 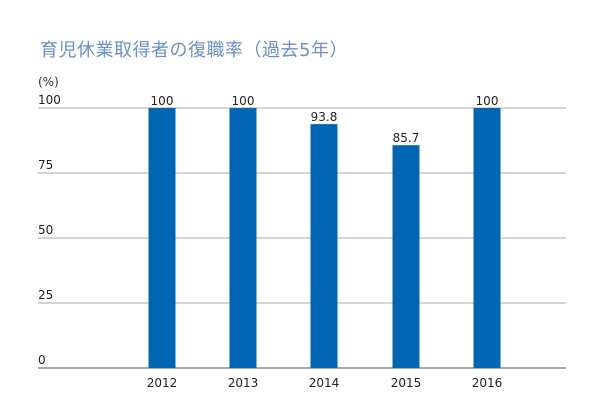 I want to click on y-tick-label: 100, so click(x=49, y=100).